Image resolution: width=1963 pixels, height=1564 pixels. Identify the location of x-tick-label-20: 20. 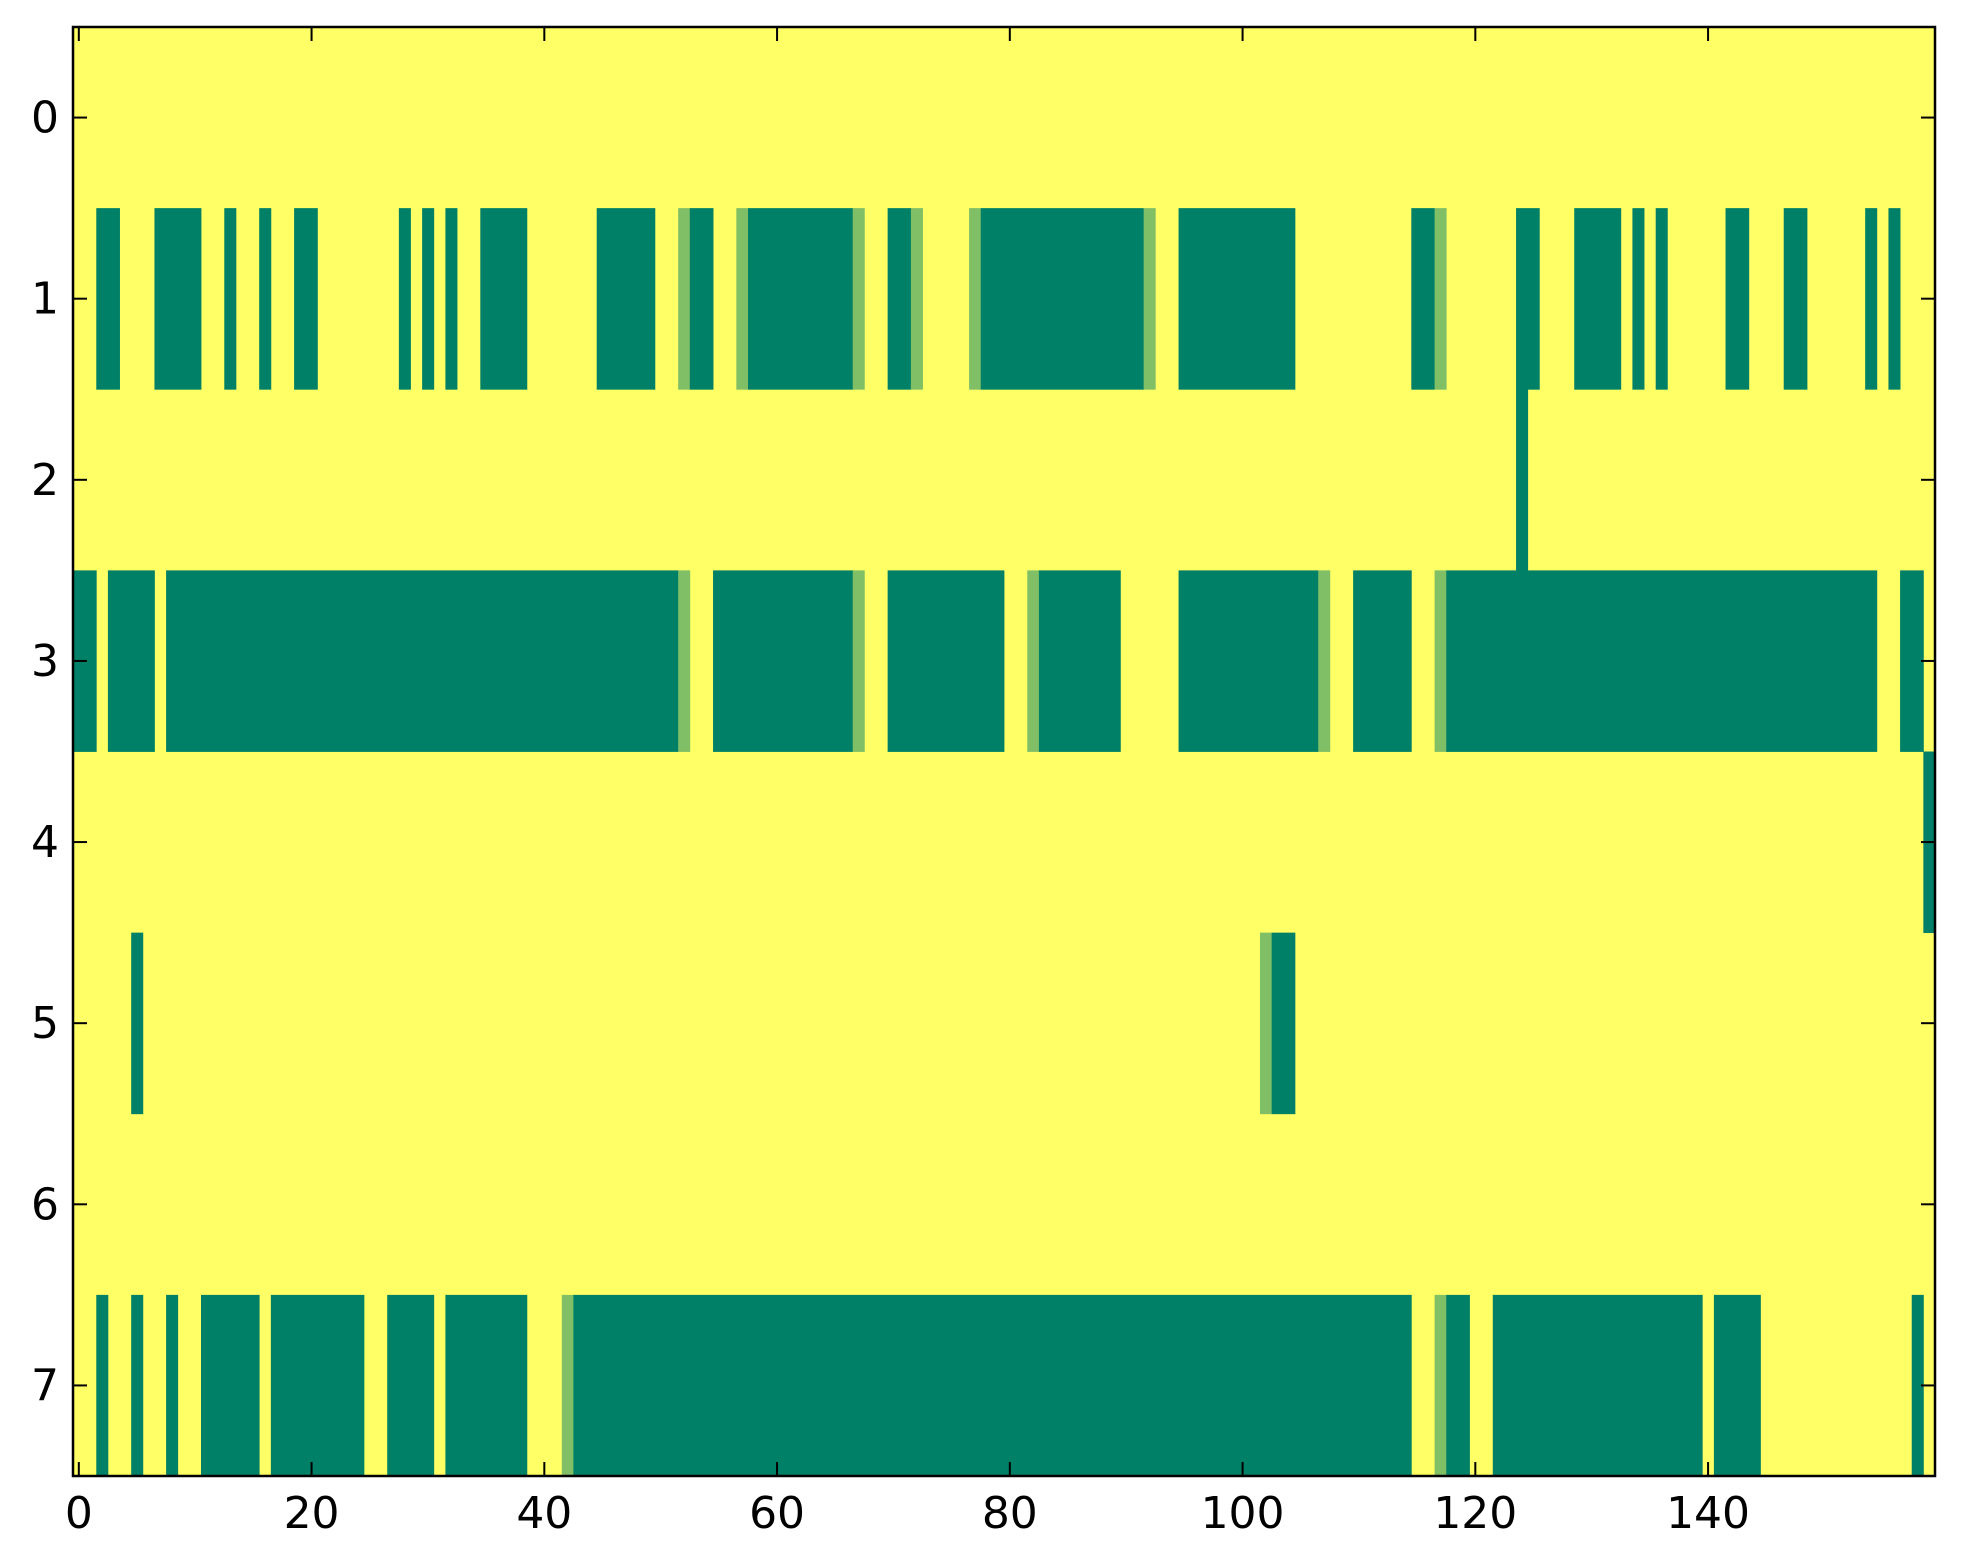
(312, 1513).